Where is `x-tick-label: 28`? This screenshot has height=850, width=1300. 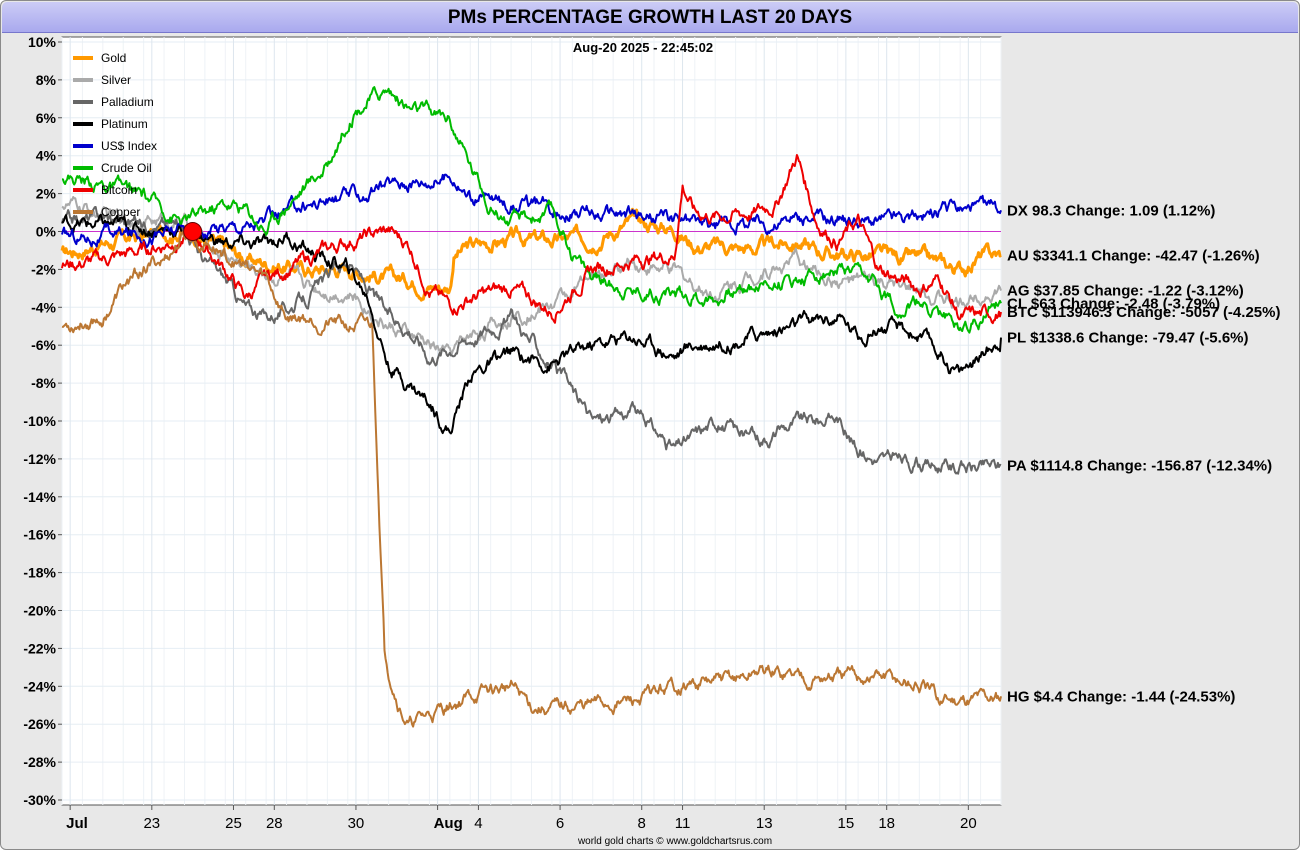 x-tick-label: 28 is located at coordinates (274, 823).